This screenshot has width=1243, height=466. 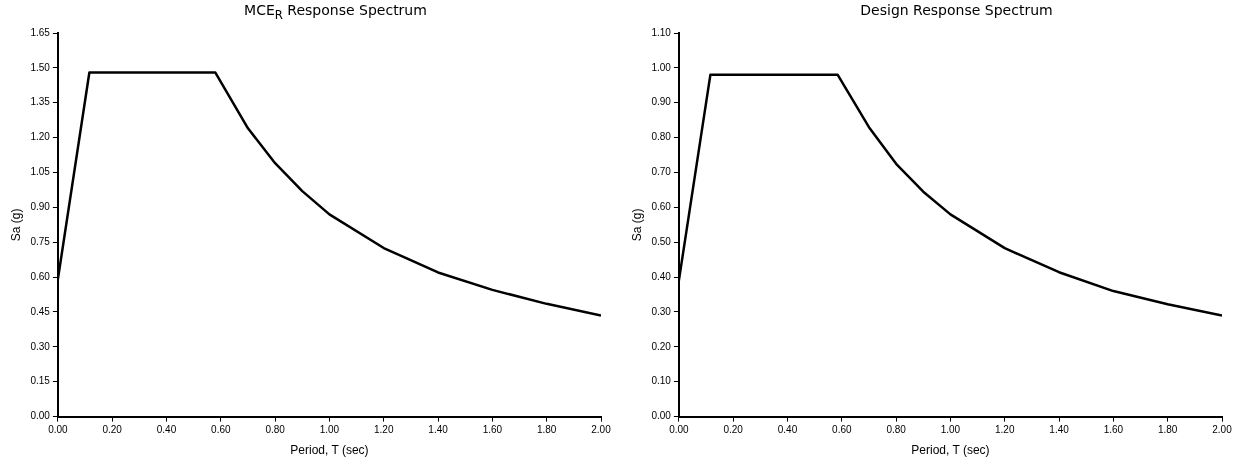 What do you see at coordinates (661, 172) in the screenshot?
I see `y-tick-label: 0.70` at bounding box center [661, 172].